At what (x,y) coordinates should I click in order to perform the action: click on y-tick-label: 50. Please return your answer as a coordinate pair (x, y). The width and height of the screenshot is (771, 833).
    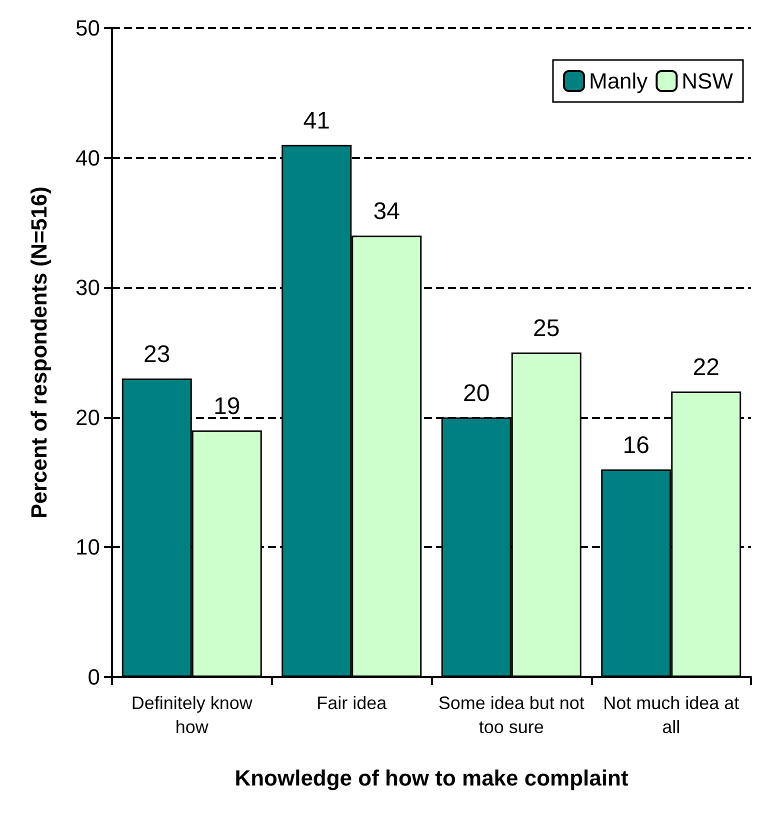
    Looking at the image, I should click on (88, 28).